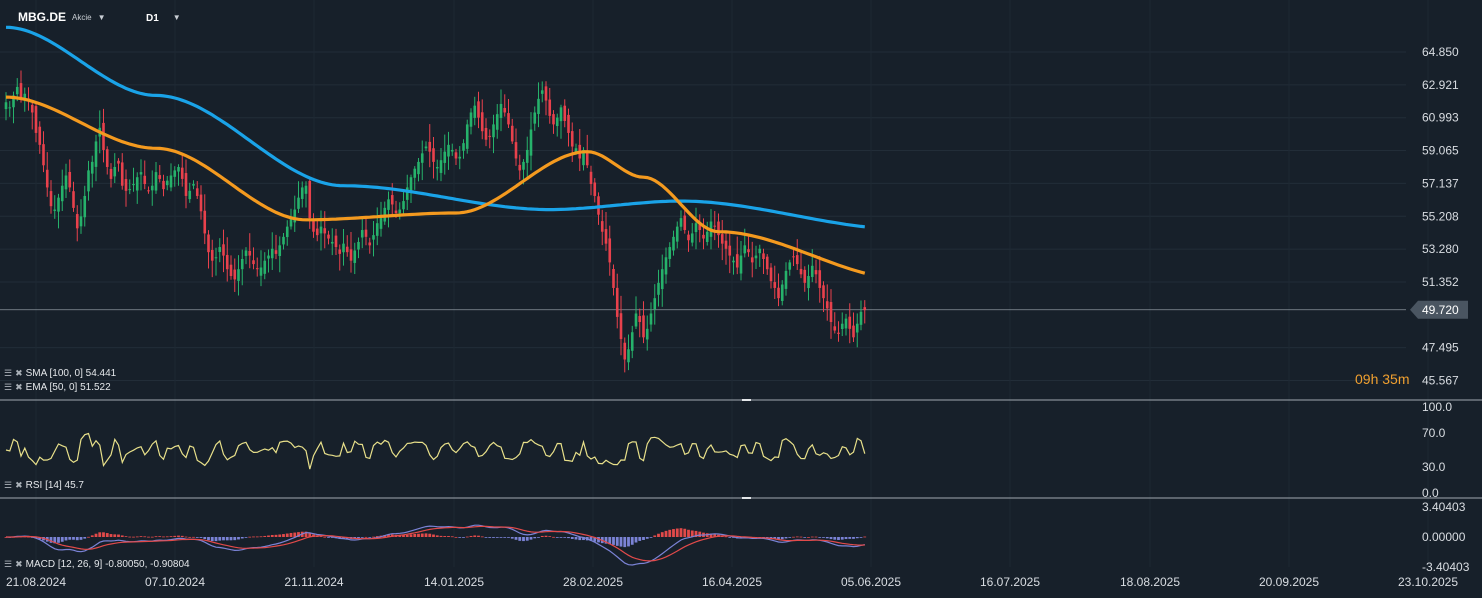 Image resolution: width=1482 pixels, height=598 pixels. I want to click on y-tick-label: 62.921, so click(1440, 85).